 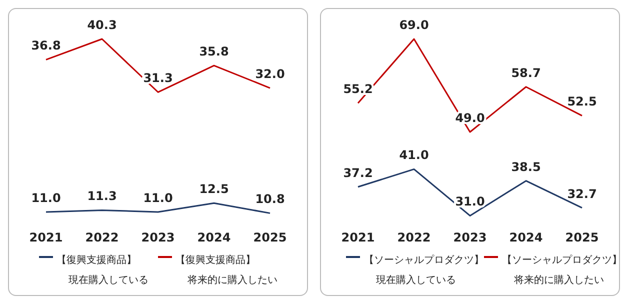 I want to click on legend-label: 【ソーシャルプロダクツ】現在購入している, so click(x=424, y=271).